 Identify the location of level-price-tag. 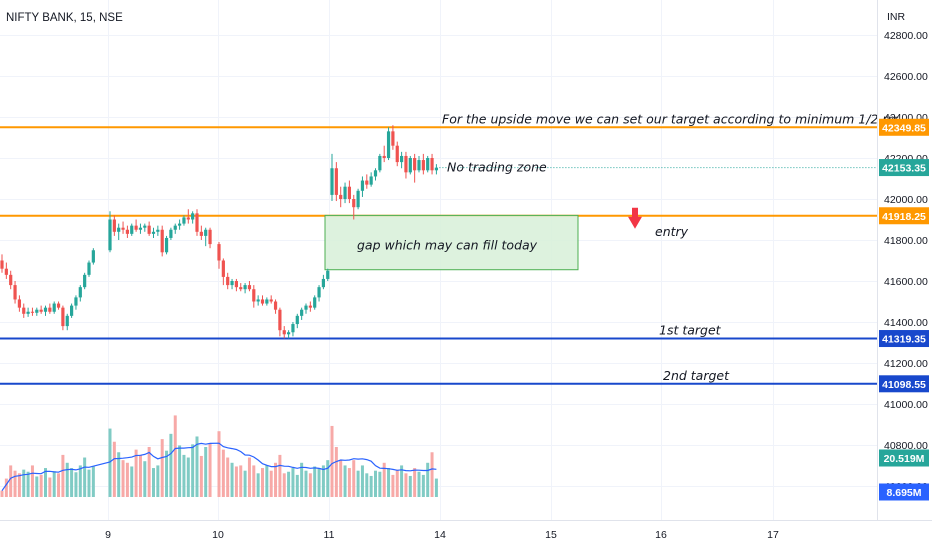
(904, 384).